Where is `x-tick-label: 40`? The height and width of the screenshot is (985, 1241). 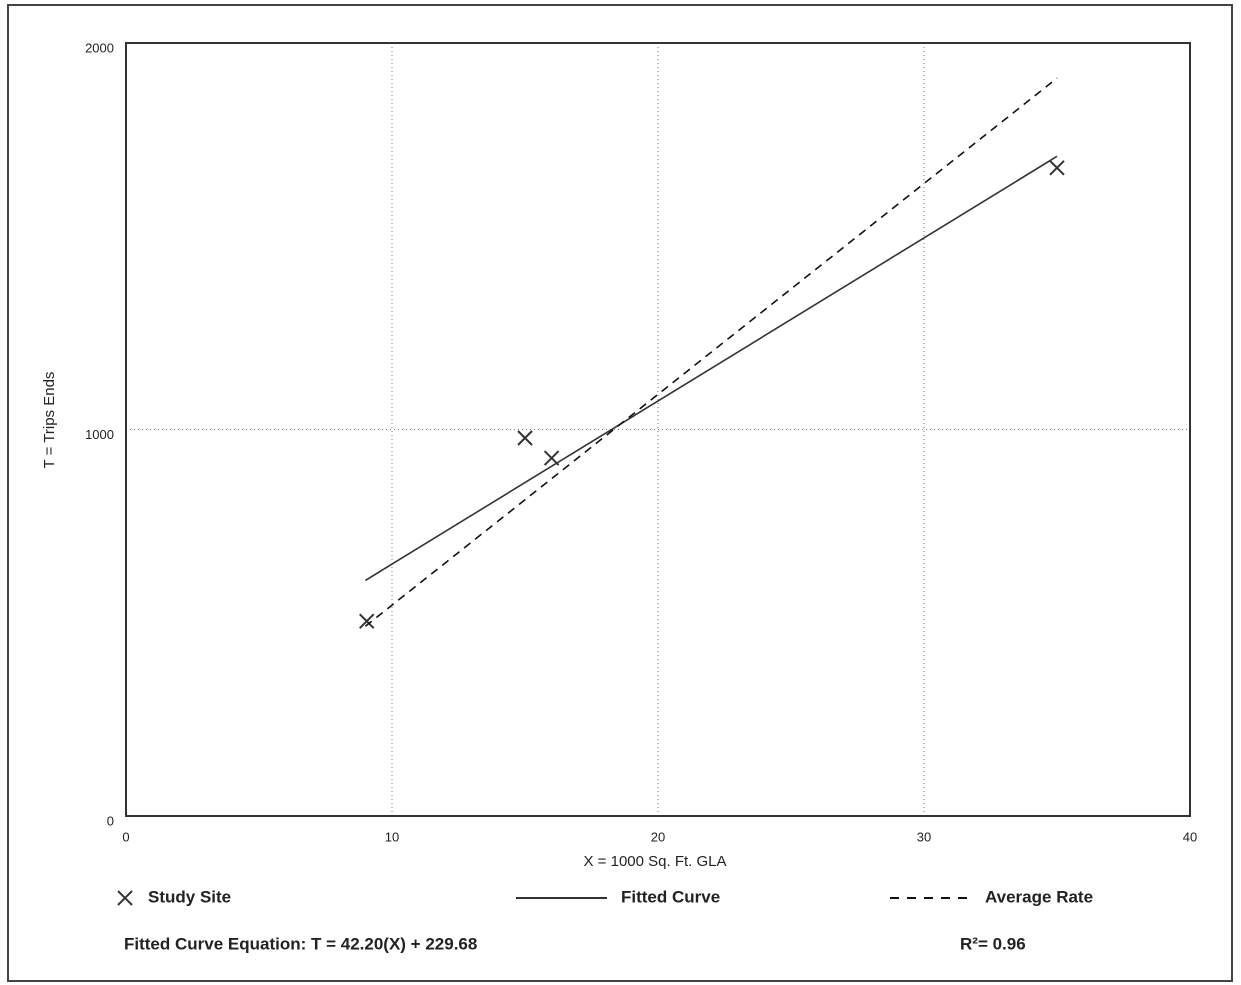
x-tick-label: 40 is located at coordinates (1190, 836).